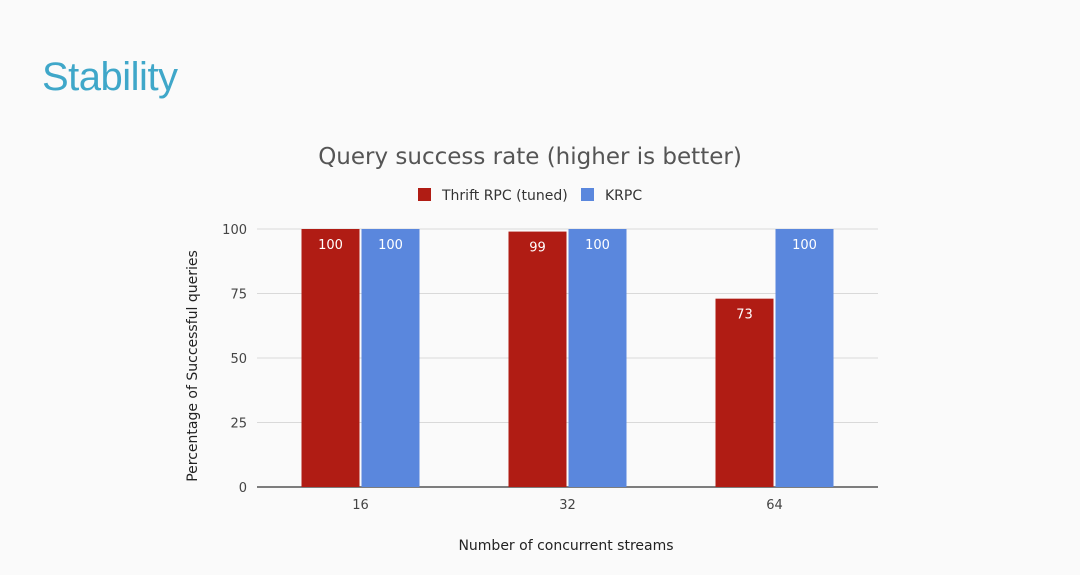 The height and width of the screenshot is (575, 1080). I want to click on legend-label: KRPC, so click(623, 196).